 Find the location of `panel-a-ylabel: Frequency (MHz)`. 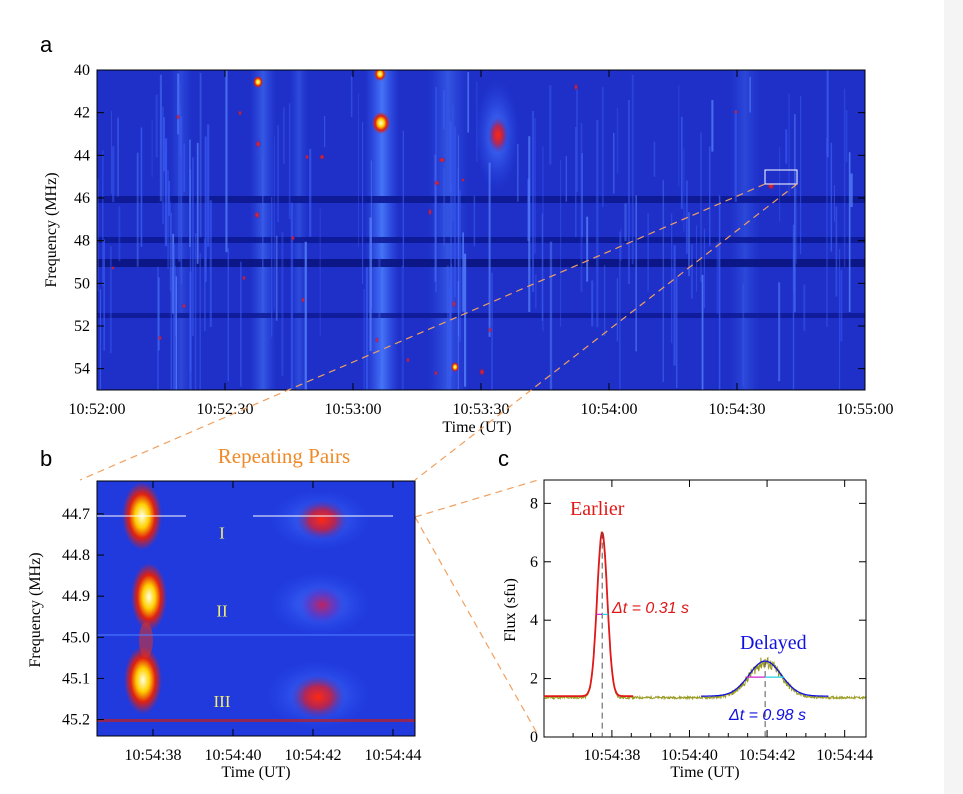

panel-a-ylabel: Frequency (MHz) is located at coordinates (51, 229).